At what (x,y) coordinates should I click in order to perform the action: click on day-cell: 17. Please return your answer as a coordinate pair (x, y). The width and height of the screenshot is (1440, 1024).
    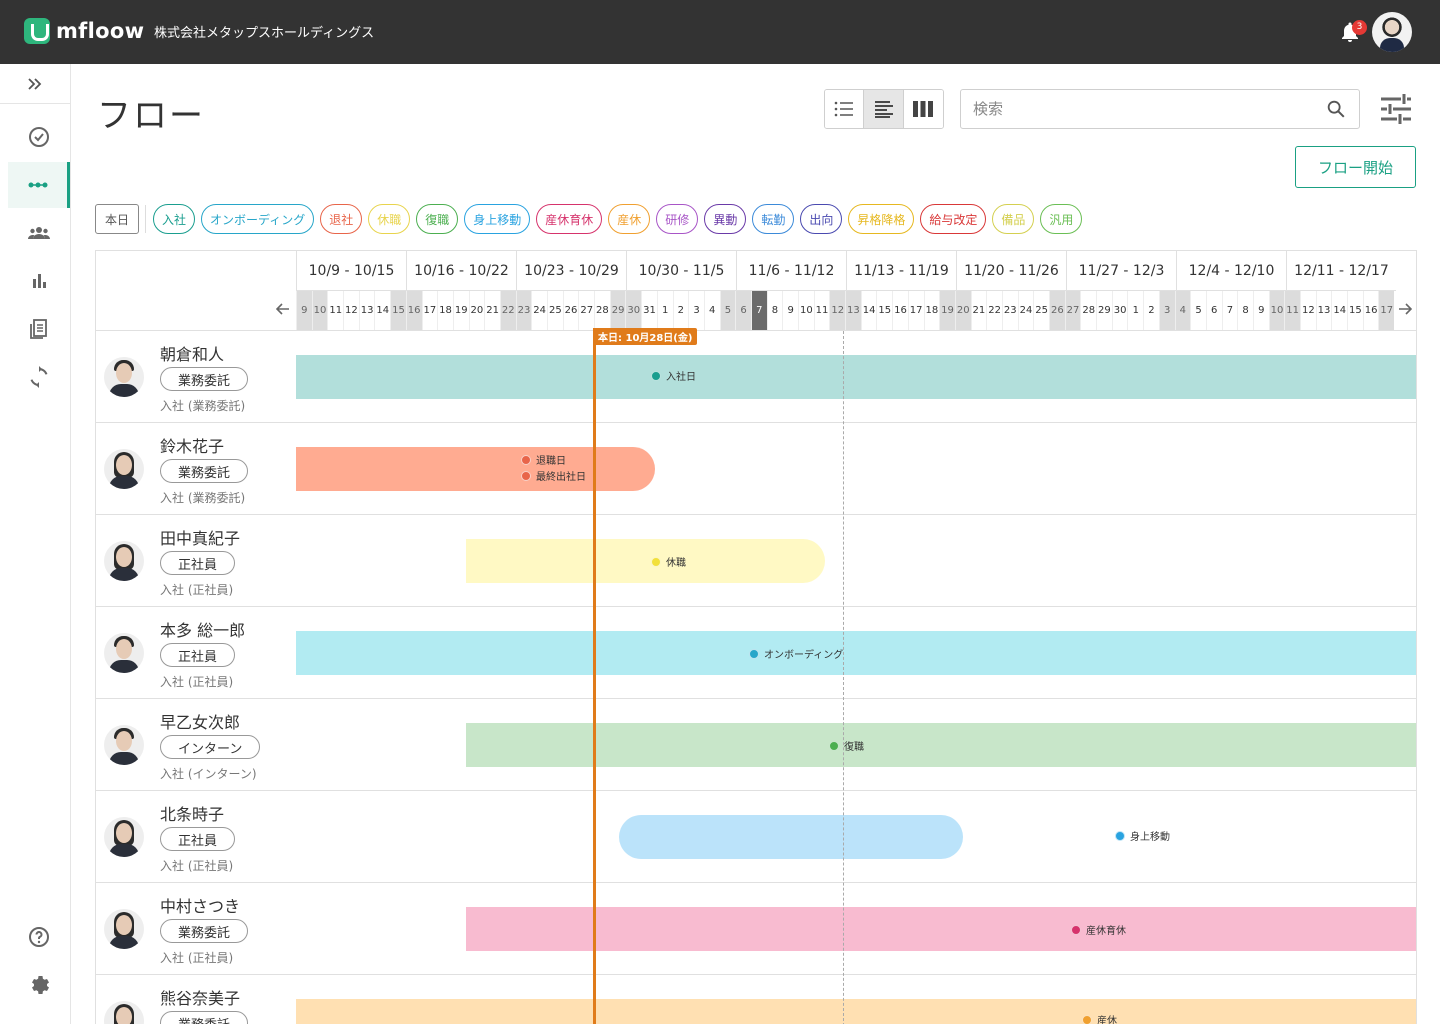
    Looking at the image, I should click on (1386, 310).